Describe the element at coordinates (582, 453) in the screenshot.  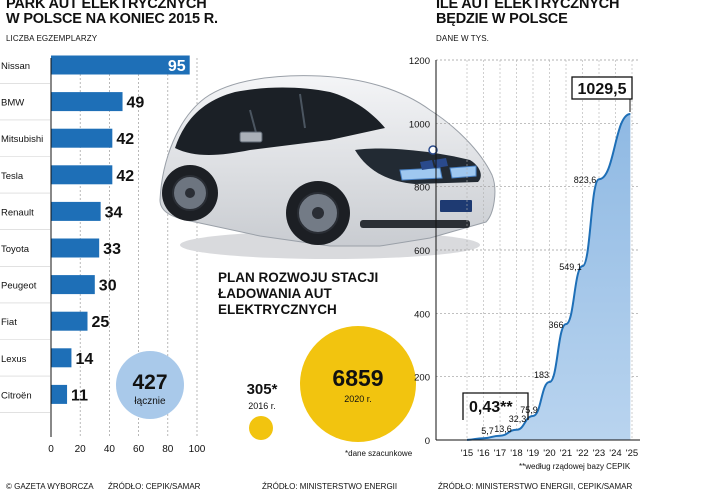
I see `right-x-tick-7: '22` at that location.